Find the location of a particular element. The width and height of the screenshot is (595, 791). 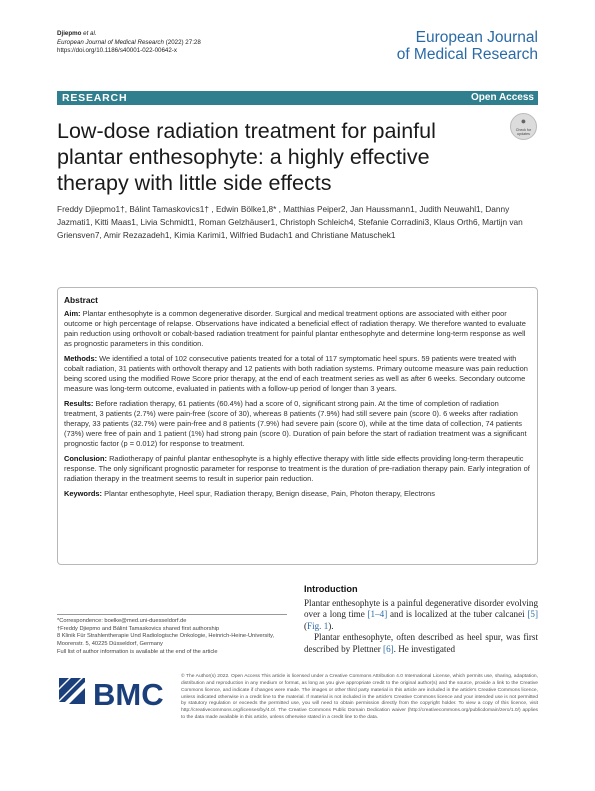

journal-brand-line1: European Journal is located at coordinates (476, 37).